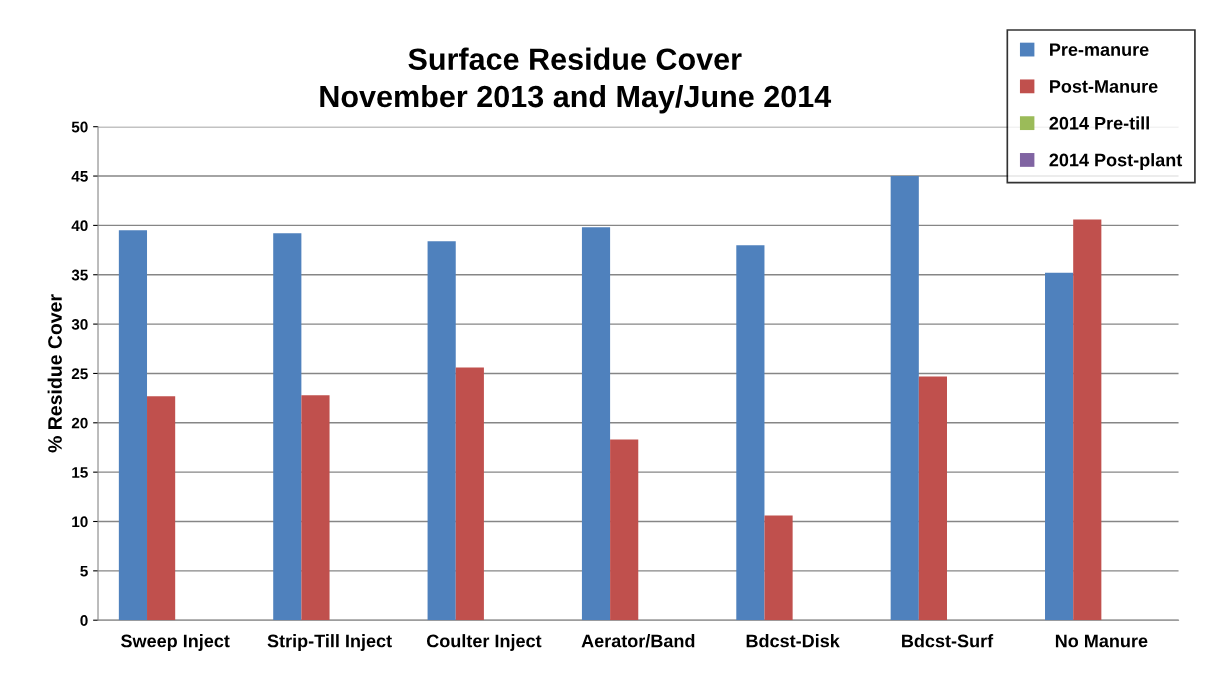 This screenshot has width=1210, height=700. I want to click on y-tick-label: 50, so click(79, 127).